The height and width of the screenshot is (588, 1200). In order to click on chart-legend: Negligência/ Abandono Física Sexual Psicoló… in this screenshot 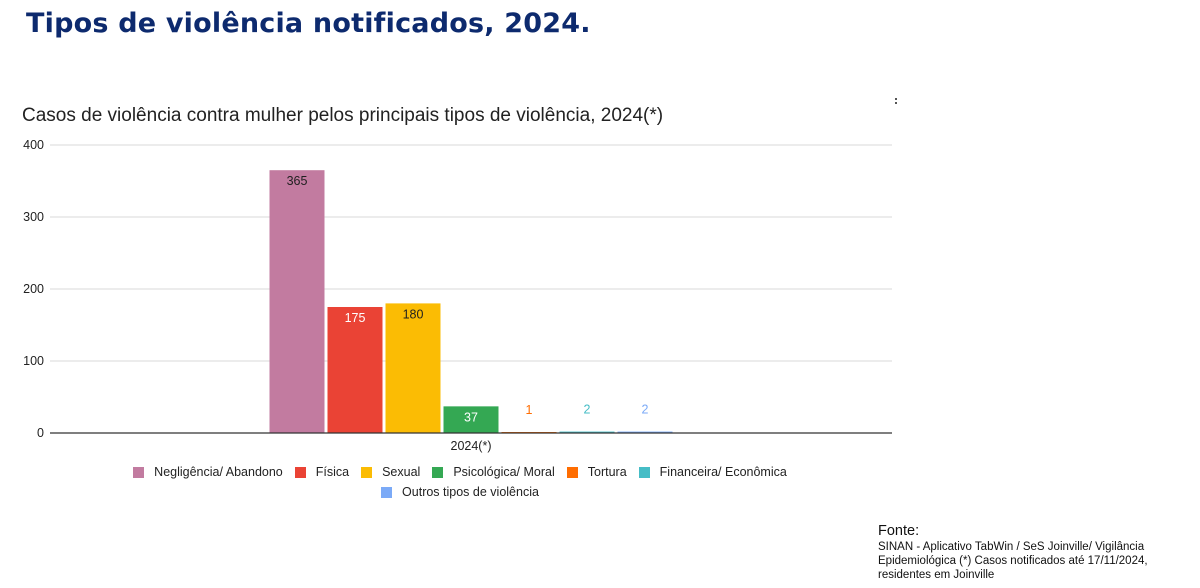, I will do `click(460, 482)`.